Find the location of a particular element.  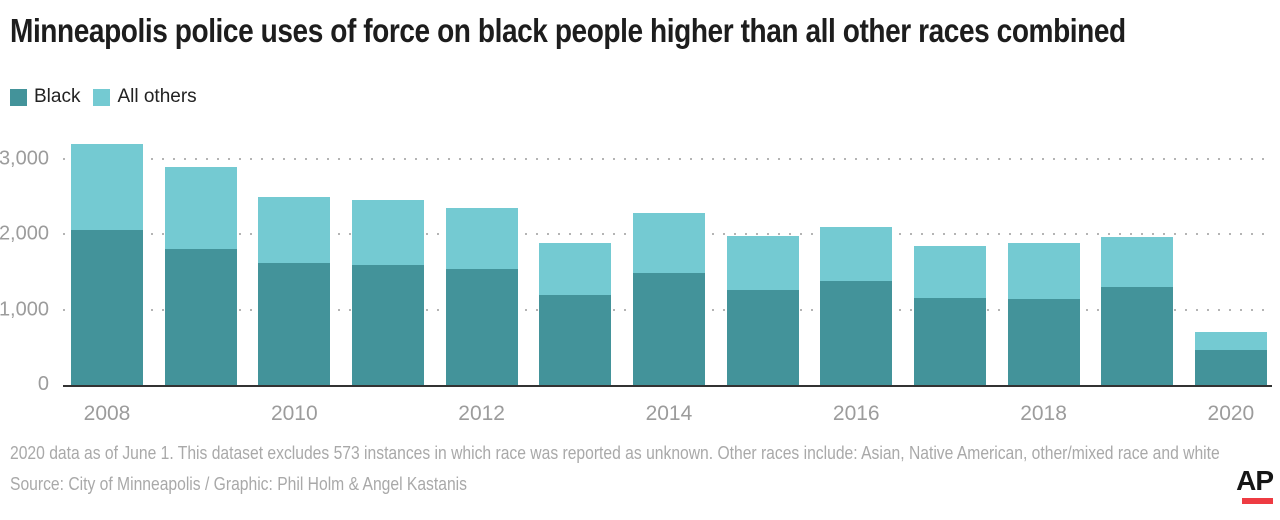

legend-swatch-black is located at coordinates (18, 97).